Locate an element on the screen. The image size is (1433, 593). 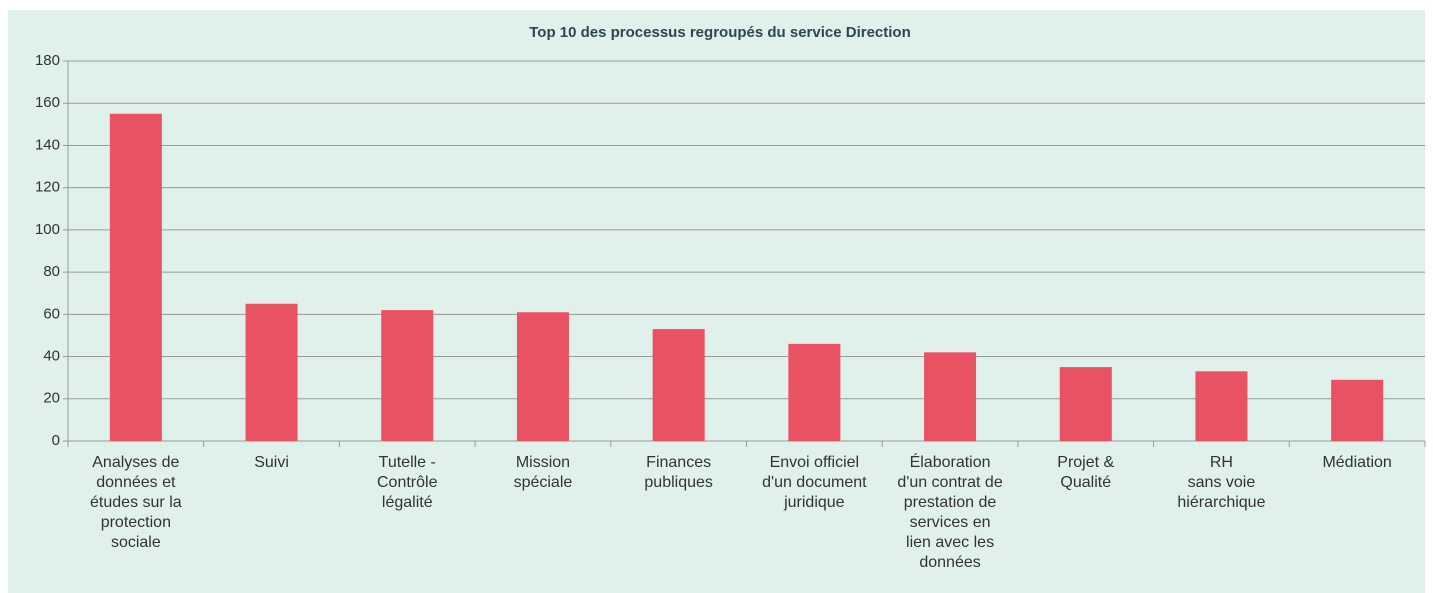
y-tick-label: 140 is located at coordinates (47, 144).